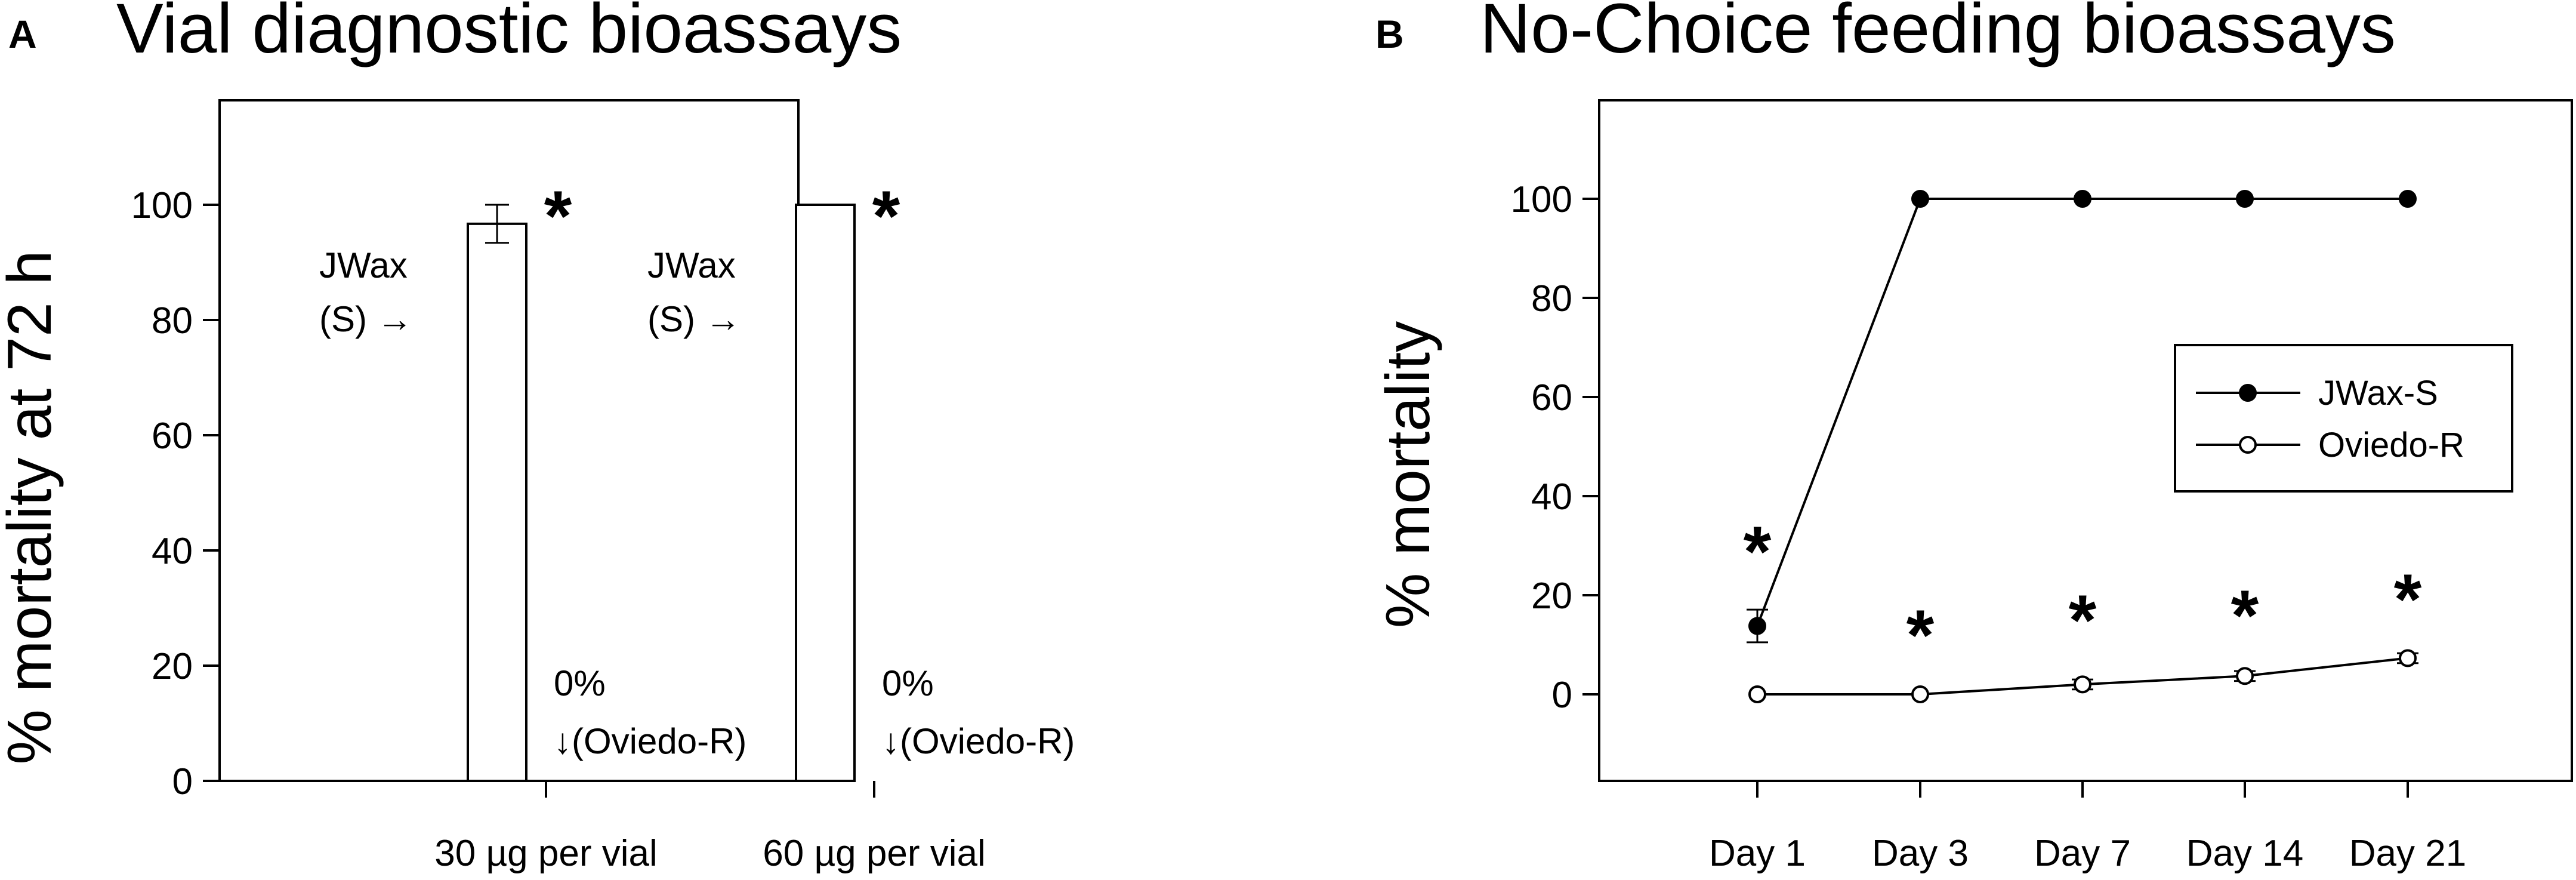  What do you see at coordinates (175, 493) in the screenshot?
I see `panel-a-y-ticks: 0 20 40 60 80 100` at bounding box center [175, 493].